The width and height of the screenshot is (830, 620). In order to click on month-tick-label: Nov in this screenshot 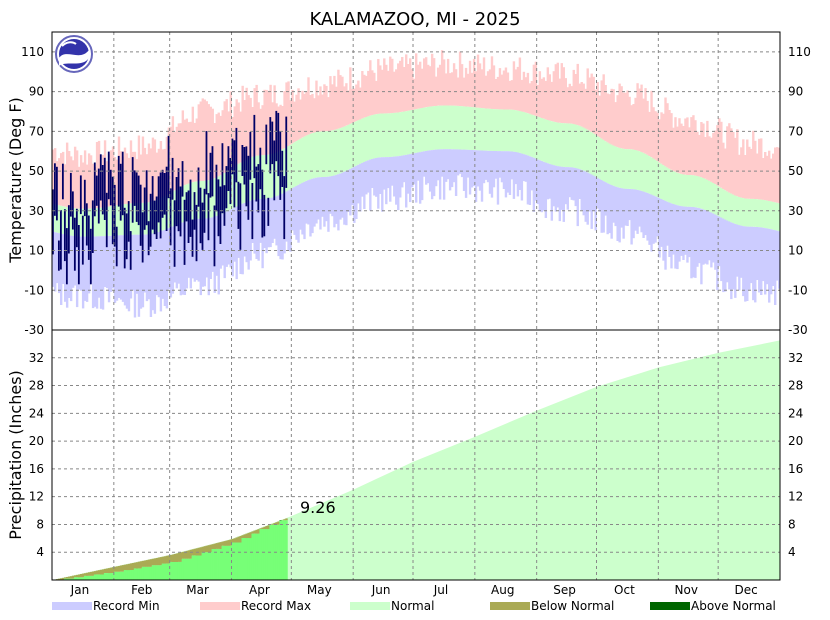, I will do `click(686, 590)`.